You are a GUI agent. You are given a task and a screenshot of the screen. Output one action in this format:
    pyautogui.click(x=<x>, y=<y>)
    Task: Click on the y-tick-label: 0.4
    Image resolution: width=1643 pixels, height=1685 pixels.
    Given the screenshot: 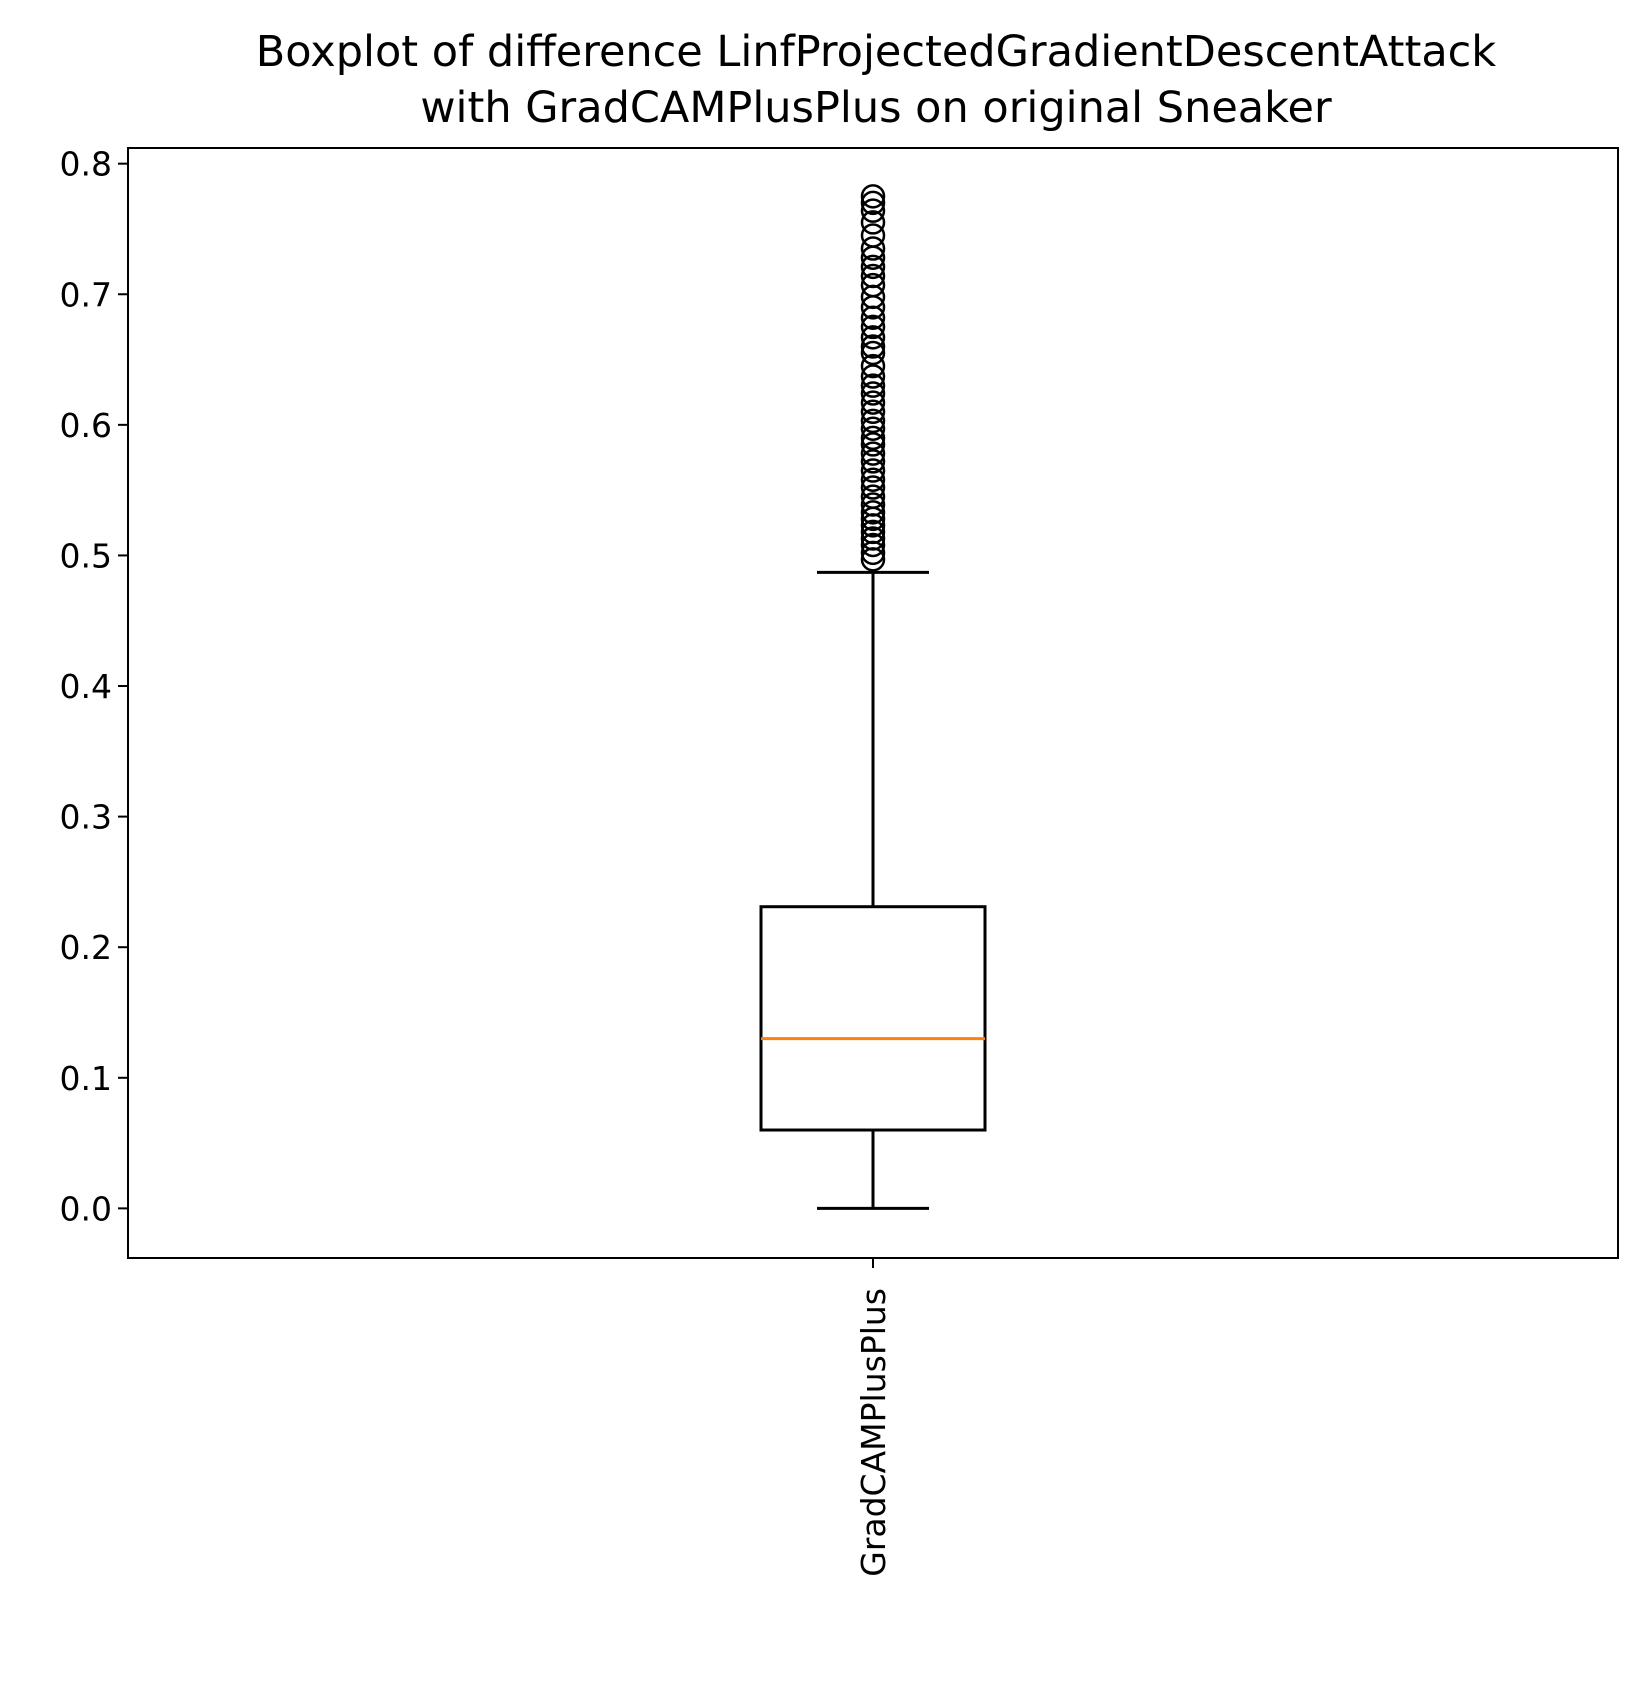 What is the action you would take?
    pyautogui.click(x=86, y=686)
    